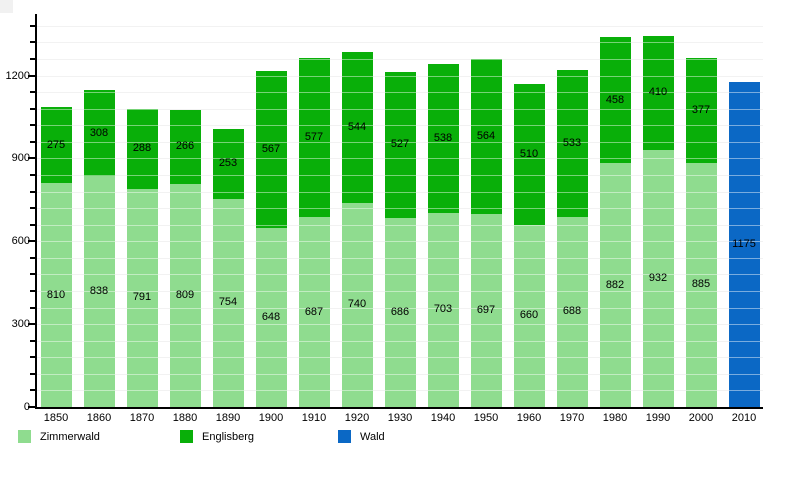 This screenshot has width=795, height=500. I want to click on x-axis-tick-label: 1930, so click(400, 418).